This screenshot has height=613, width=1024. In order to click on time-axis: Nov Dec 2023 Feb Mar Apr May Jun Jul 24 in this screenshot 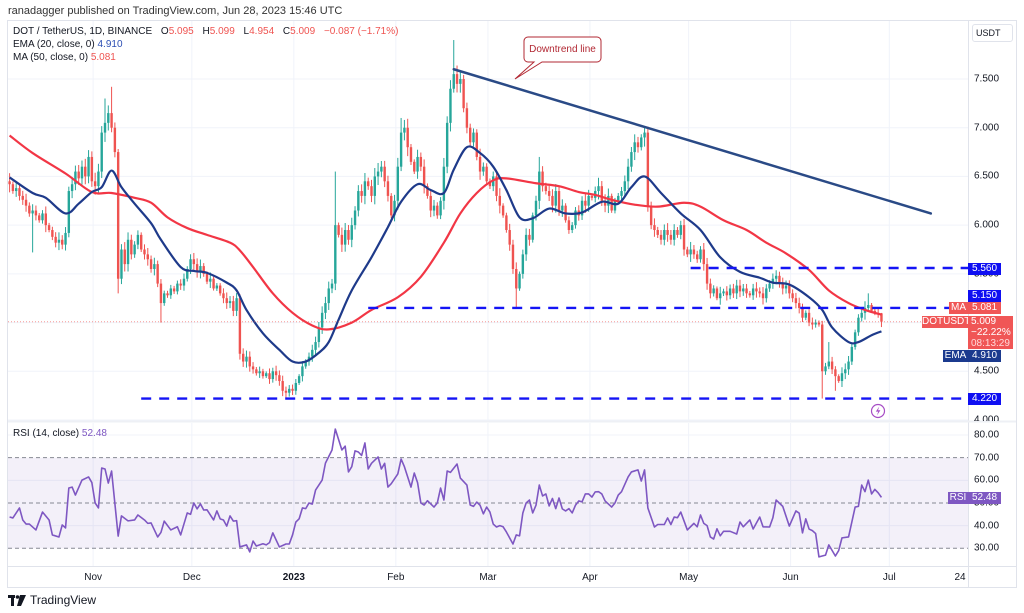, I will do `click(488, 577)`.